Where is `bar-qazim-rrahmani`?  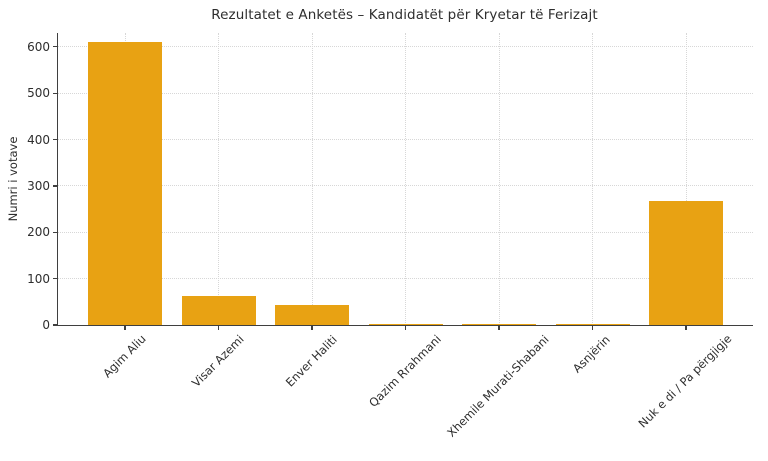
bar-qazim-rrahmani is located at coordinates (405, 324).